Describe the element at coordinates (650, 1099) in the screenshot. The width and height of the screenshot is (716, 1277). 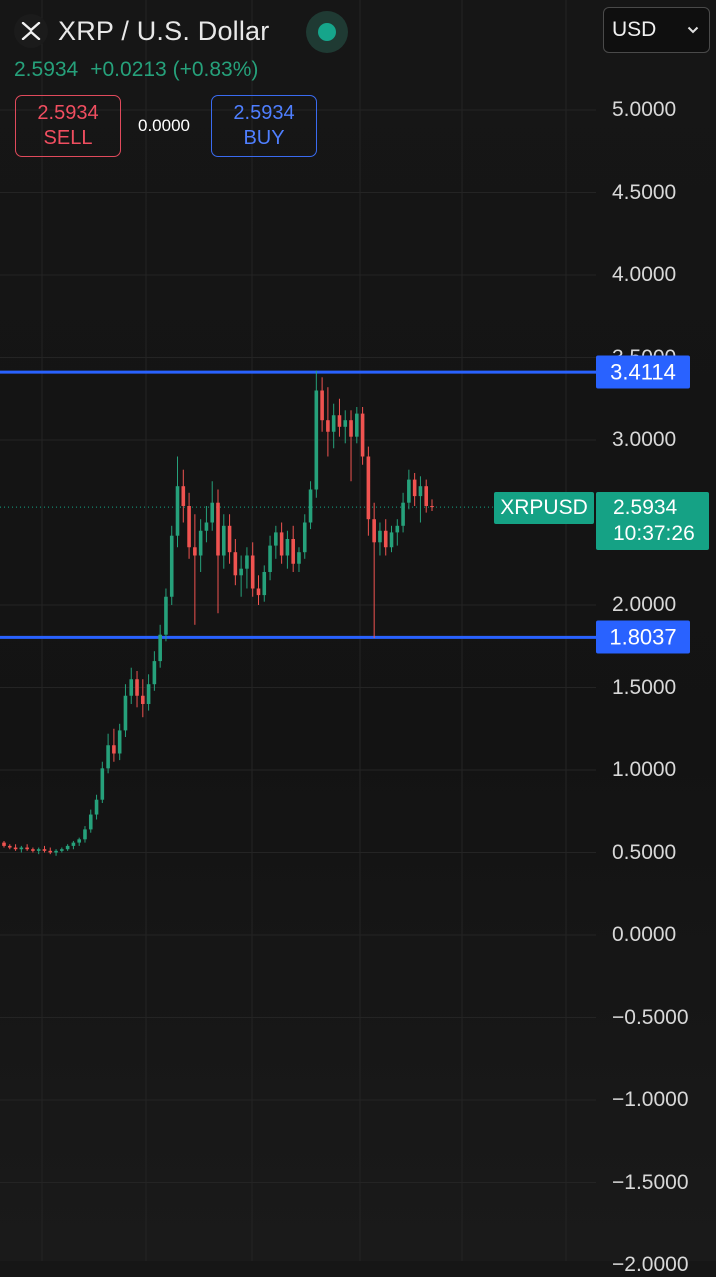
I see `price-tick-label: −1.0000` at that location.